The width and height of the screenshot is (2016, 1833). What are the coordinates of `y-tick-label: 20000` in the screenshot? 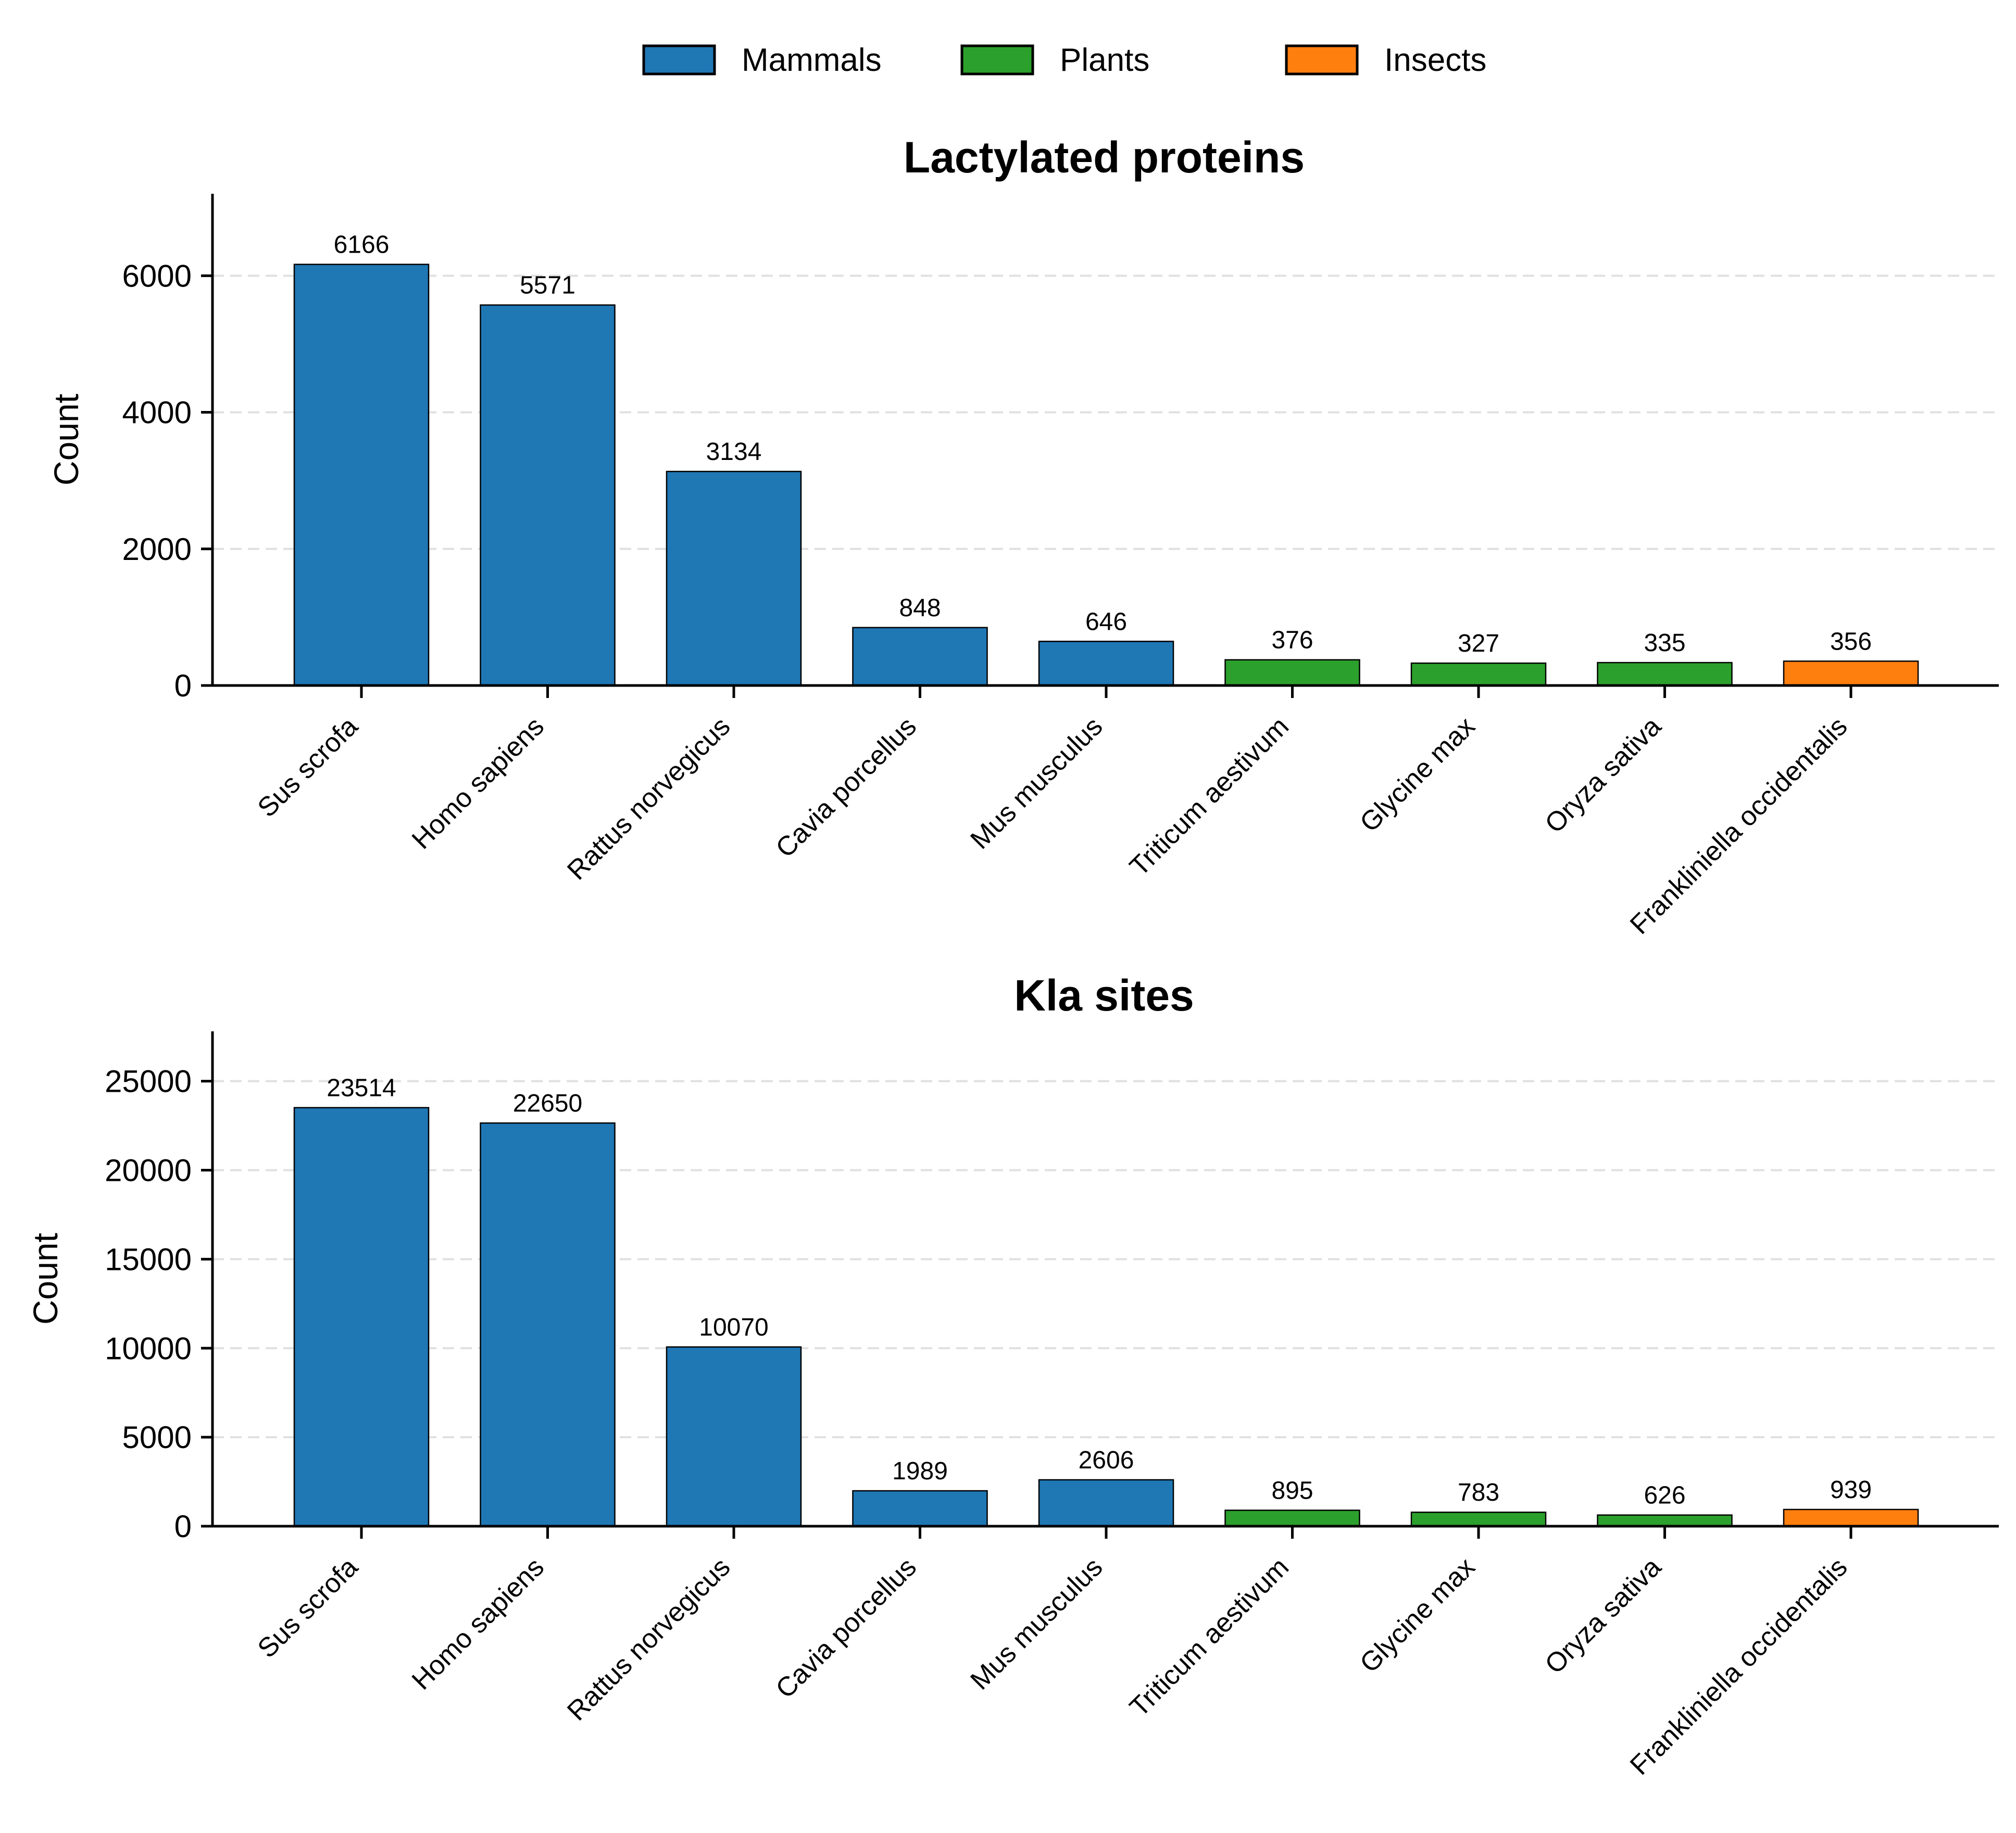 It's located at (148, 1170).